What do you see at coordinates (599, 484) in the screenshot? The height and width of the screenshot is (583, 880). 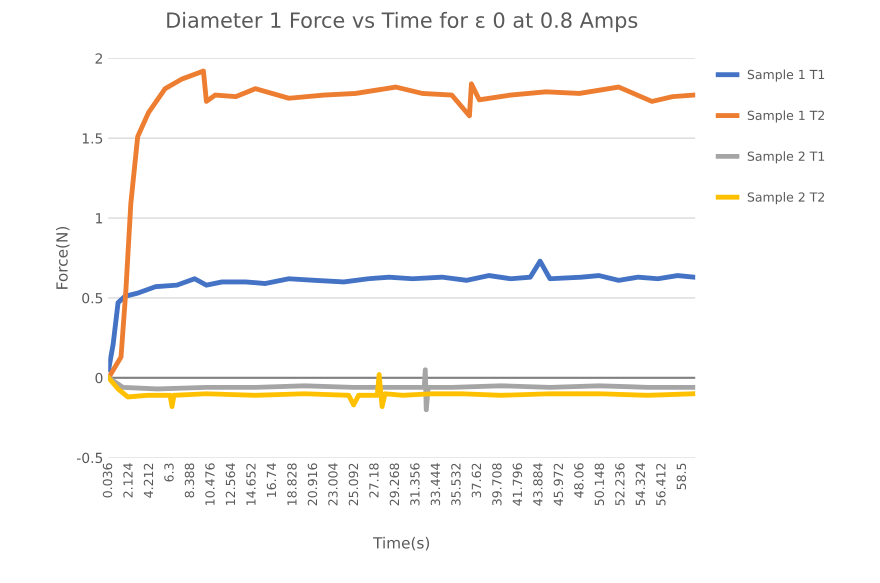 I see `x-tick-label: 50.148` at bounding box center [599, 484].